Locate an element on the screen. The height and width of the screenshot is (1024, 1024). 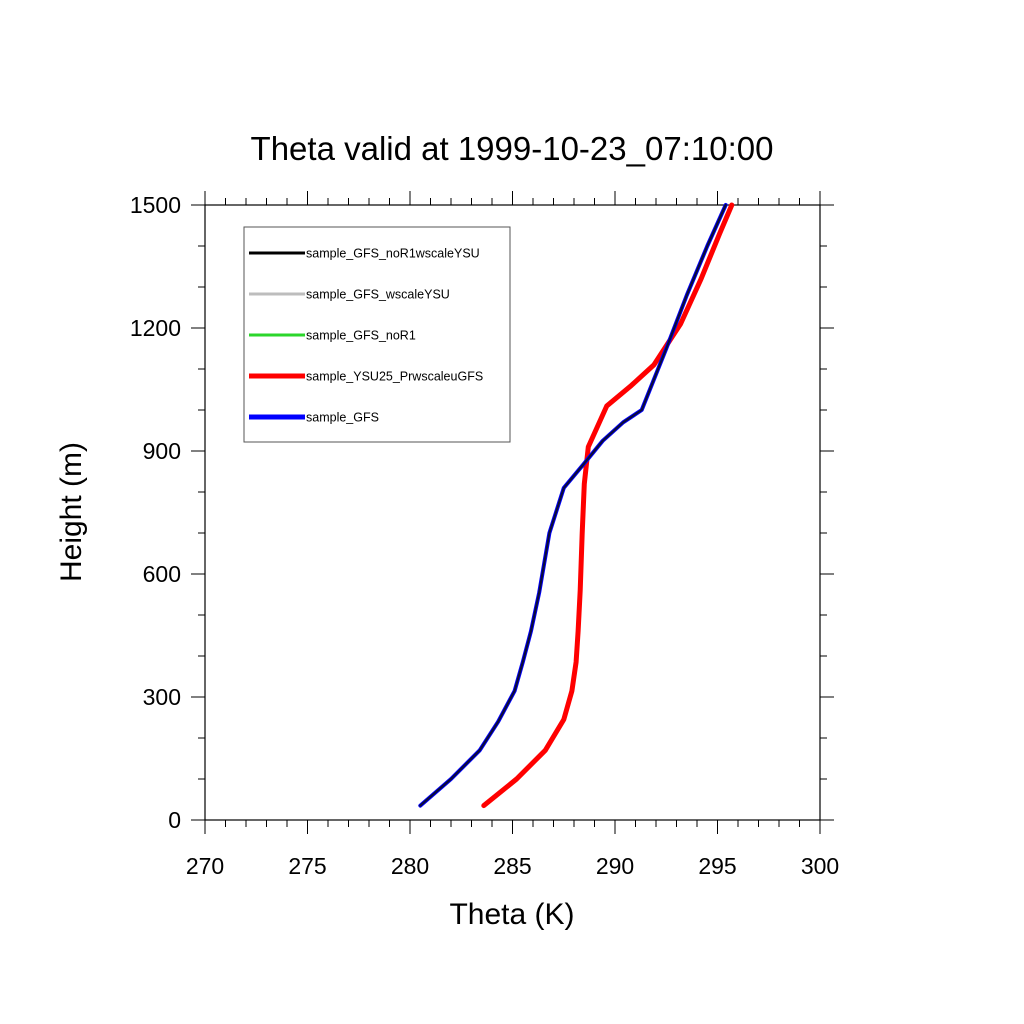
y-tick-label: 600 is located at coordinates (162, 574).